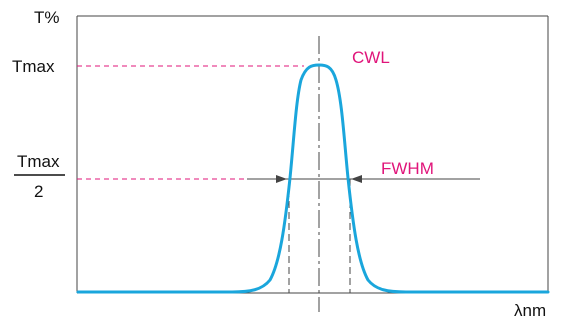 Image resolution: width=563 pixels, height=320 pixels. I want to click on half-max-numerator-label: Tmax, so click(38, 161).